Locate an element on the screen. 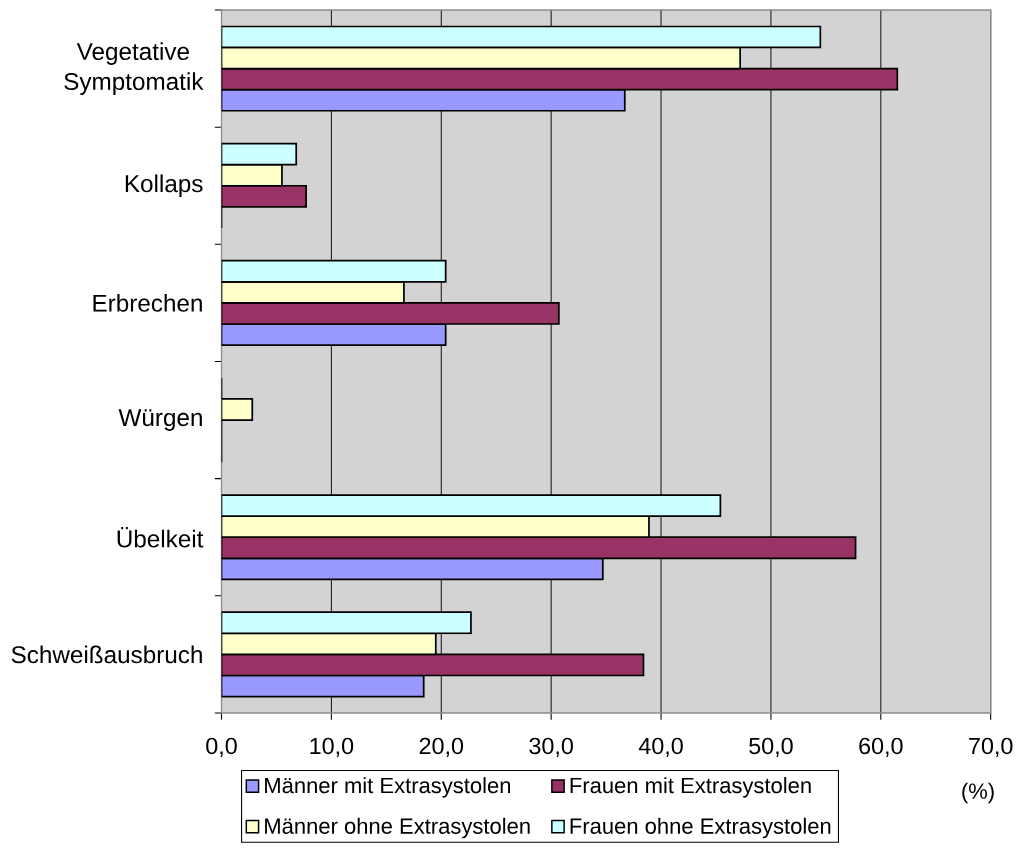 The height and width of the screenshot is (852, 1016). x-axis-title: (%) is located at coordinates (978, 793).